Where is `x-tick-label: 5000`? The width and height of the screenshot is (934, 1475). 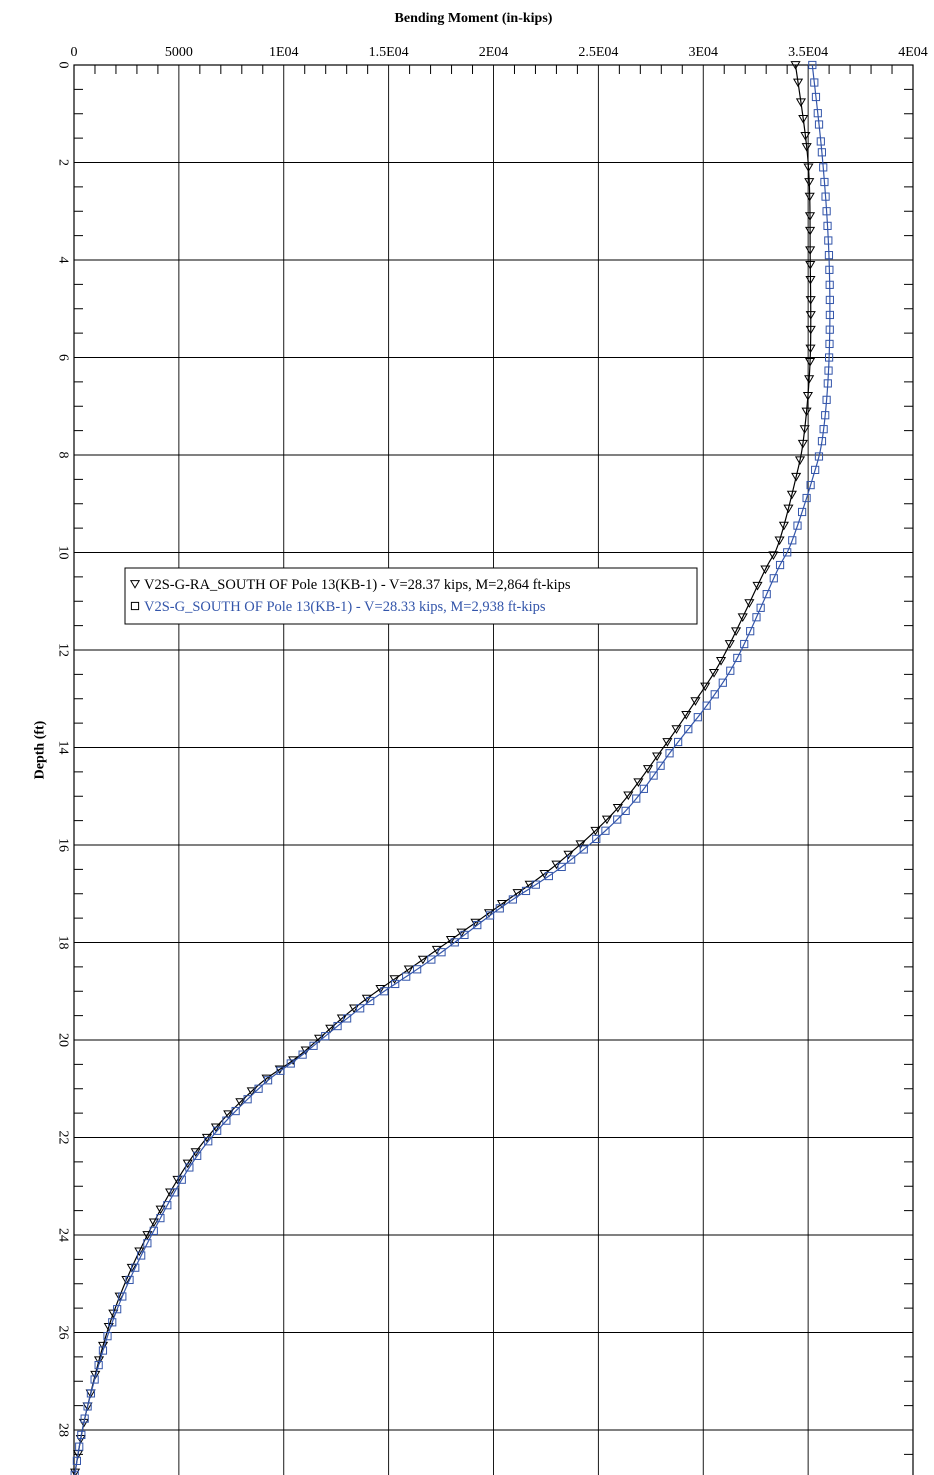 x-tick-label: 5000 is located at coordinates (179, 52).